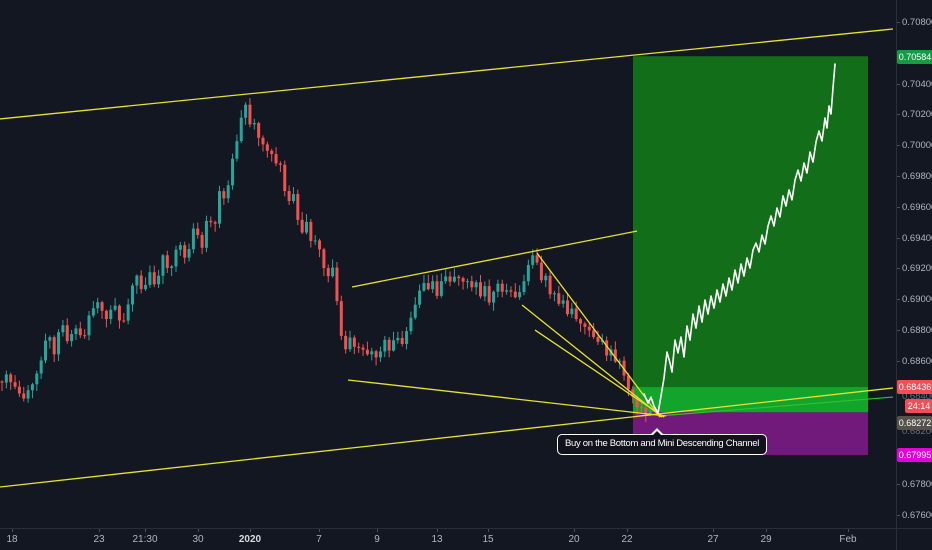 This screenshot has height=550, width=932. What do you see at coordinates (507, 398) in the screenshot?
I see `mini-channel-bottom` at bounding box center [507, 398].